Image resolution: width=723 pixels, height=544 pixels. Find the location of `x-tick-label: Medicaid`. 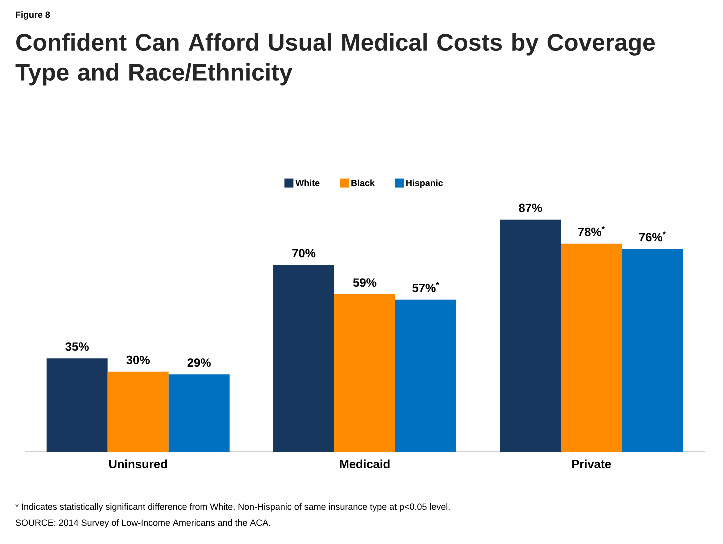

x-tick-label: Medicaid is located at coordinates (365, 464).